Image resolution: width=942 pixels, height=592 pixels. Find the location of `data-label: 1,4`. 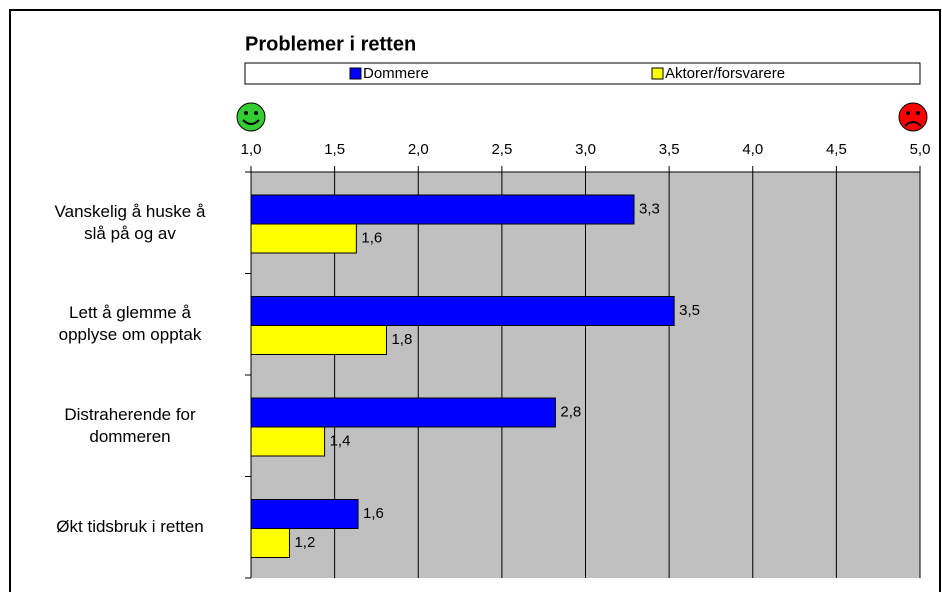

data-label: 1,4 is located at coordinates (340, 440).